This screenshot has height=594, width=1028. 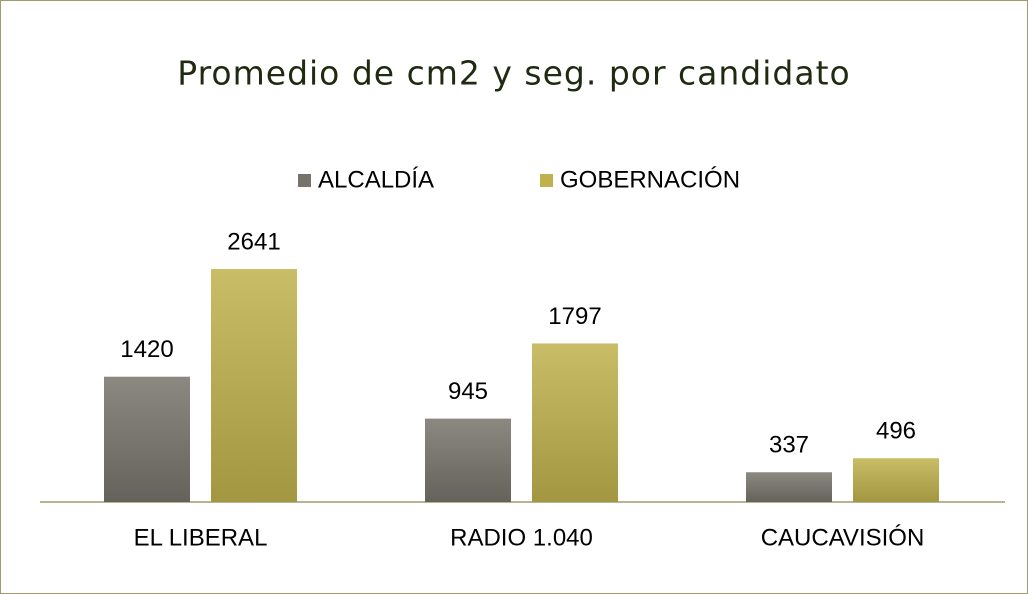 What do you see at coordinates (574, 316) in the screenshot?
I see `data-label: 1797` at bounding box center [574, 316].